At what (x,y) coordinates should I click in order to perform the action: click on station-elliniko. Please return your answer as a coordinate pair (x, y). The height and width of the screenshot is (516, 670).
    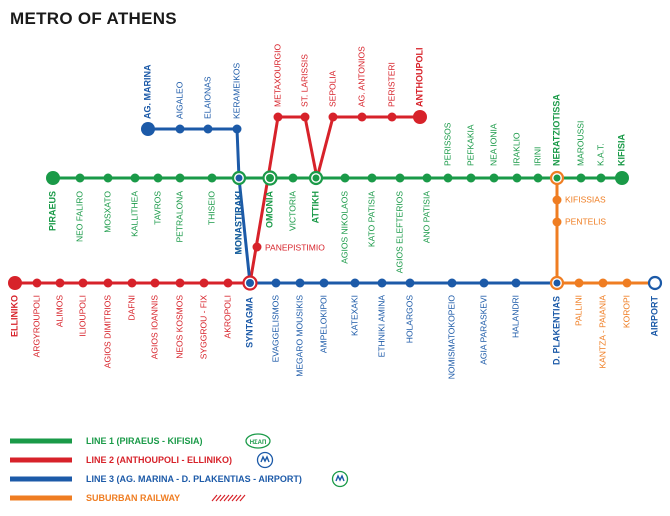
    Looking at the image, I should click on (15, 283).